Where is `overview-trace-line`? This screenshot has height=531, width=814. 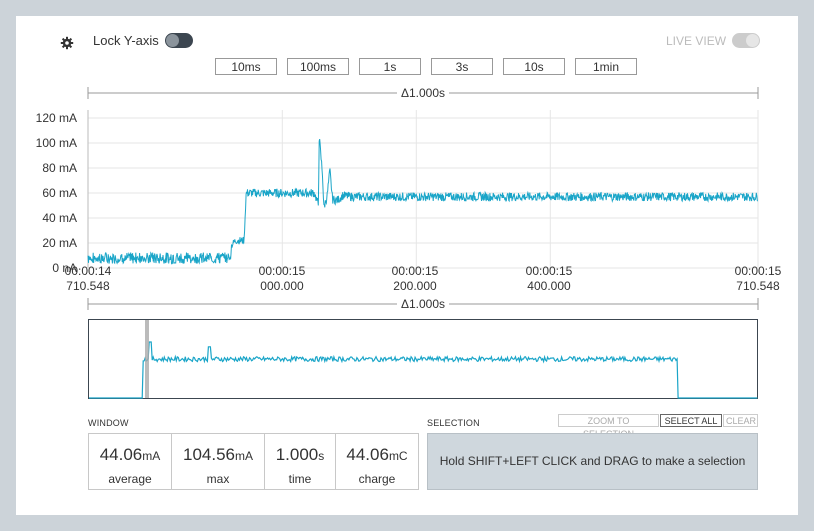
overview-trace-line is located at coordinates (423, 370).